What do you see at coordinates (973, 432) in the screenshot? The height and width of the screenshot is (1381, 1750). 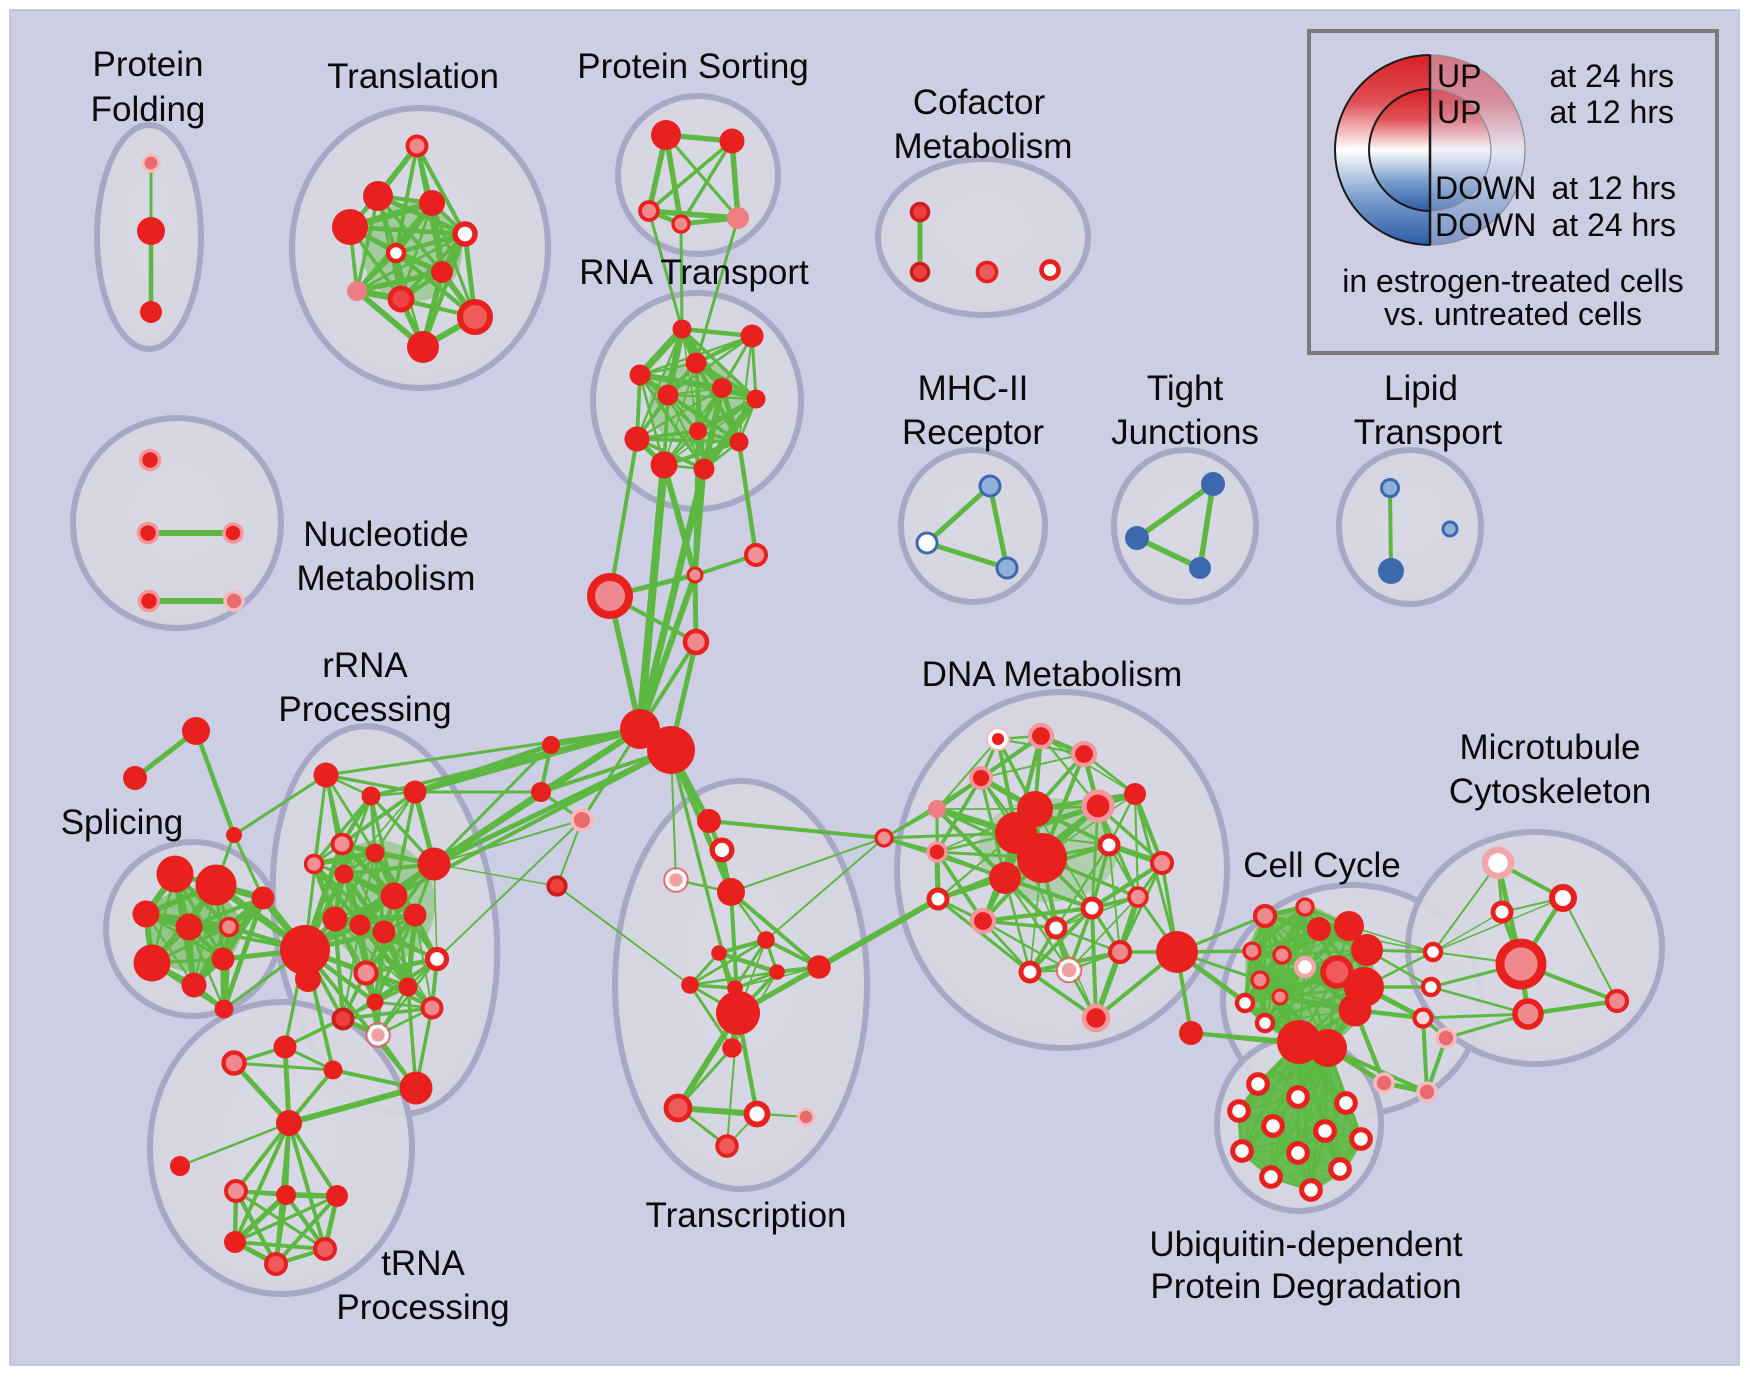 I see `svg-text: Receptor` at bounding box center [973, 432].